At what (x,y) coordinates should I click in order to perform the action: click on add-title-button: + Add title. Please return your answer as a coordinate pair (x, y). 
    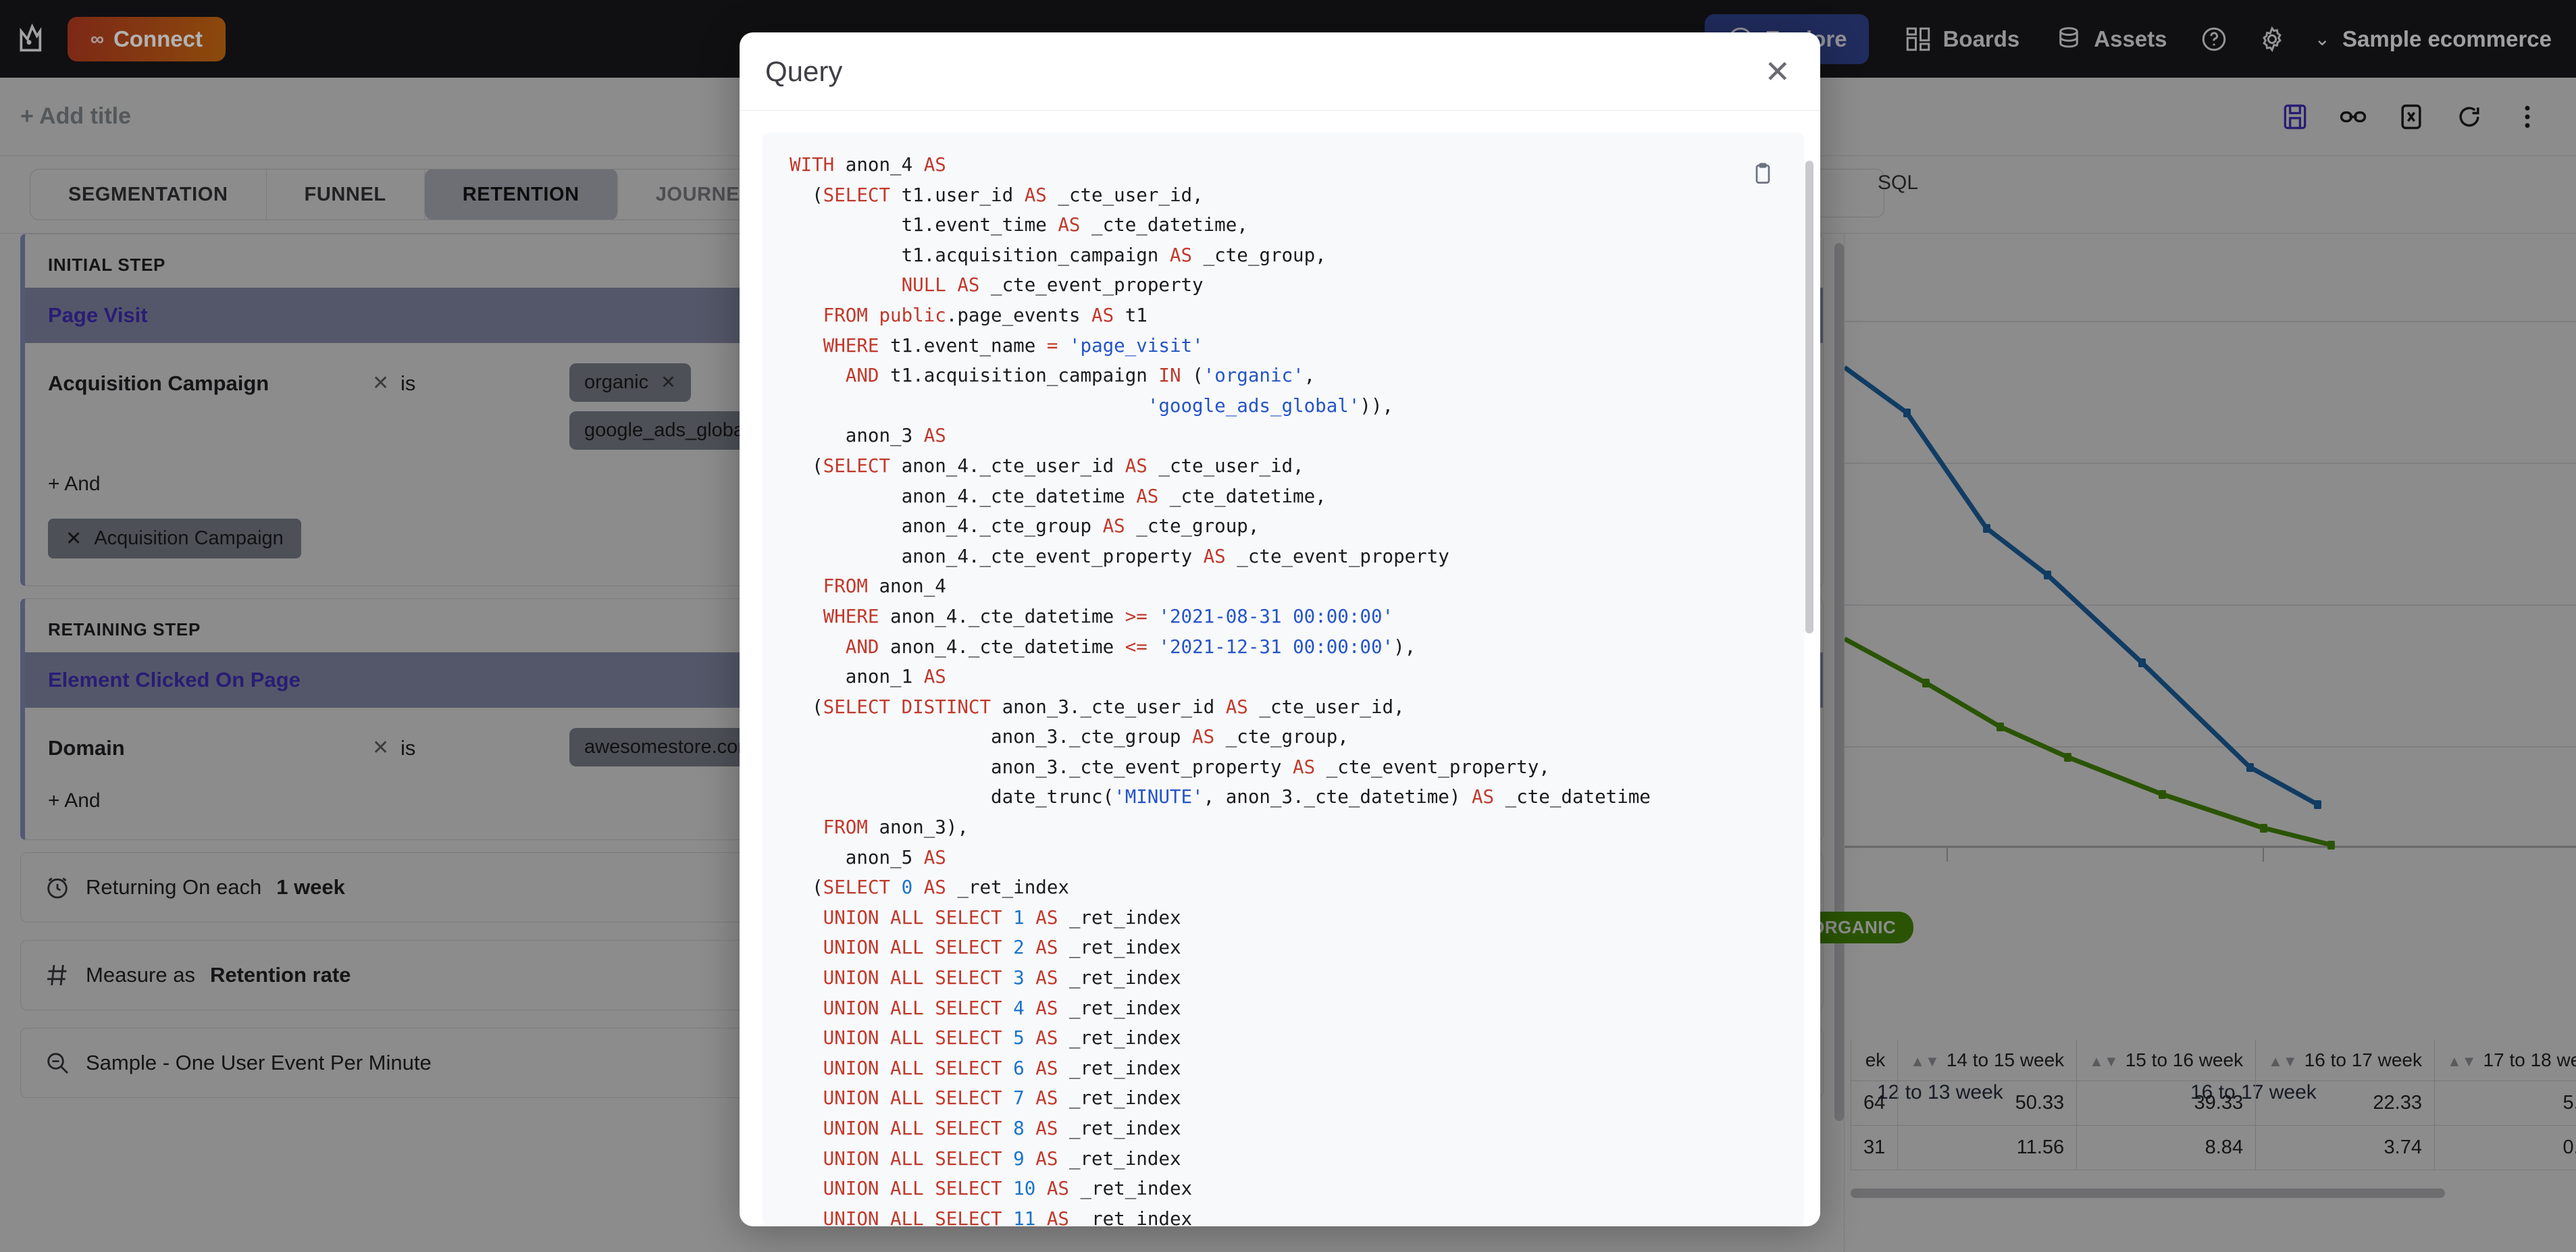
    Looking at the image, I should click on (76, 116).